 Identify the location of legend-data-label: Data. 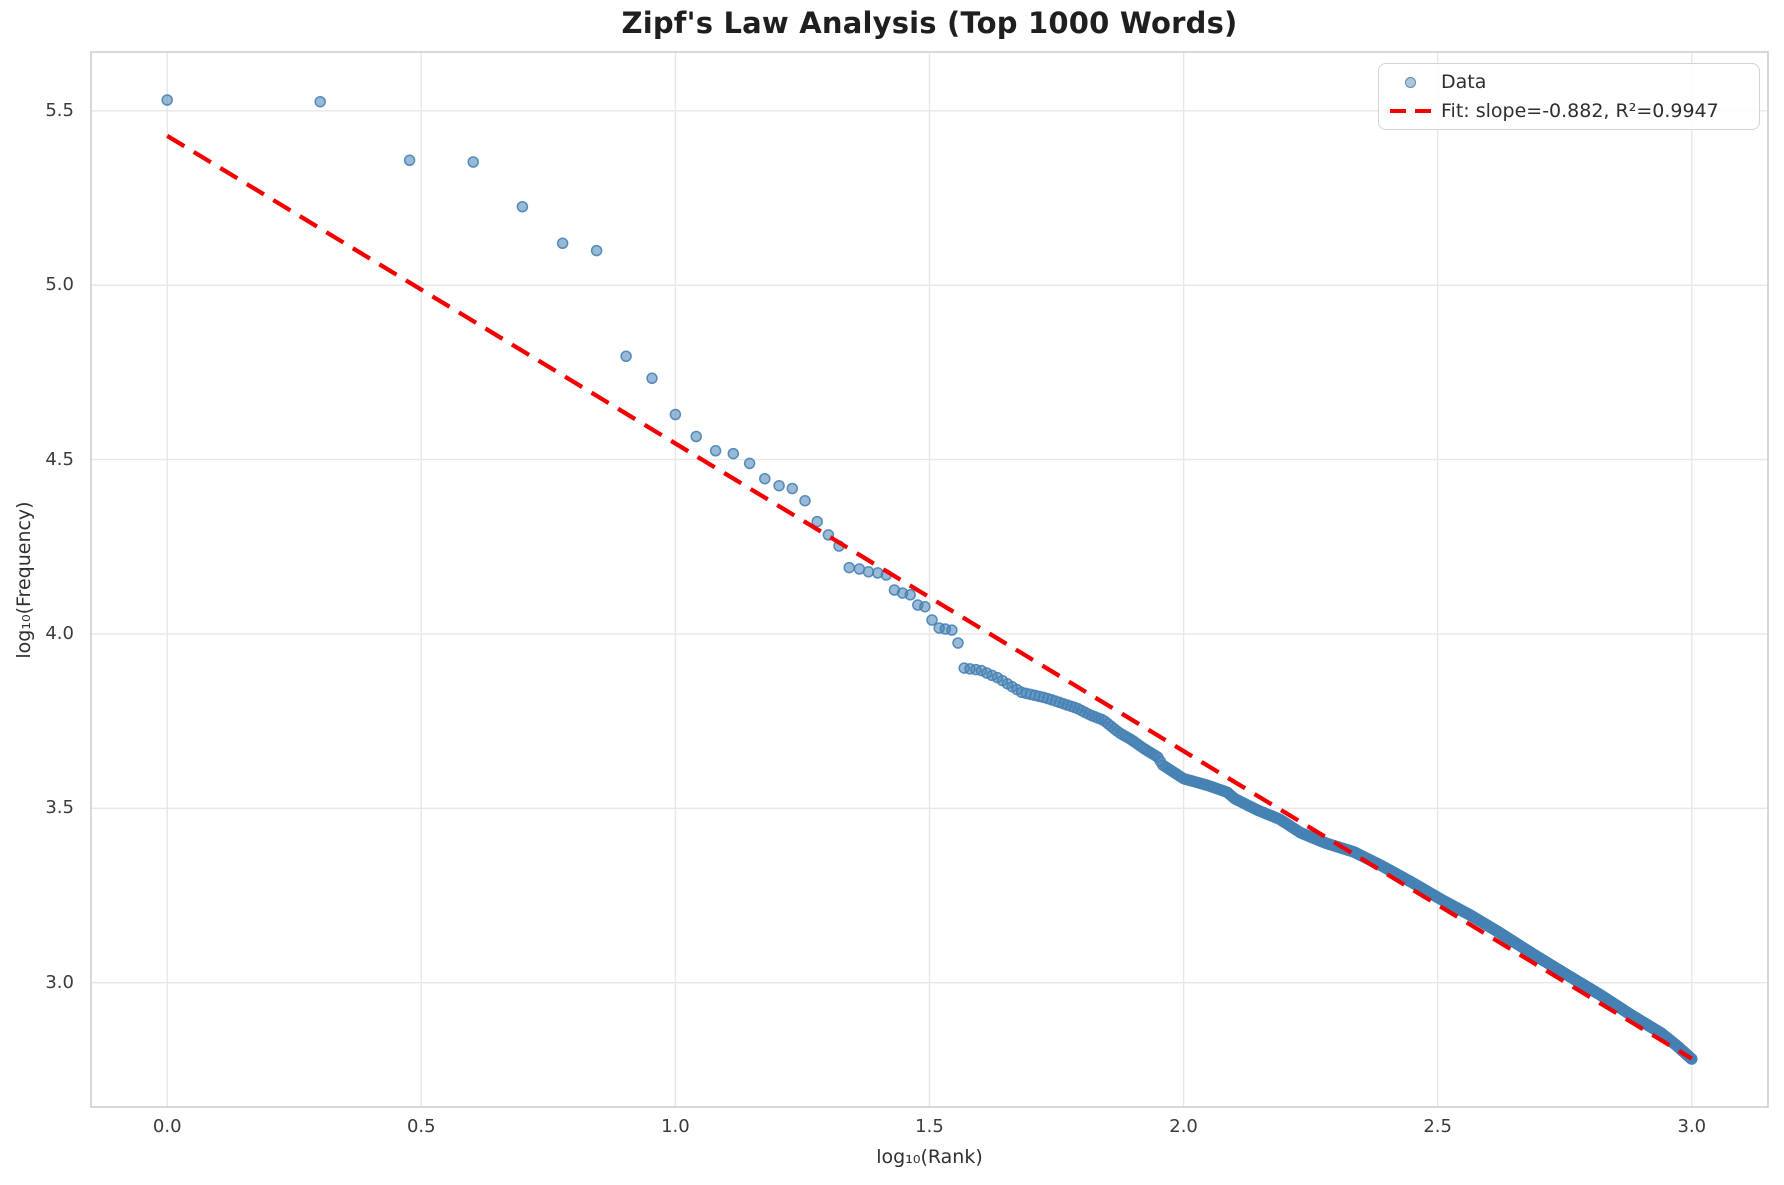
(1464, 82).